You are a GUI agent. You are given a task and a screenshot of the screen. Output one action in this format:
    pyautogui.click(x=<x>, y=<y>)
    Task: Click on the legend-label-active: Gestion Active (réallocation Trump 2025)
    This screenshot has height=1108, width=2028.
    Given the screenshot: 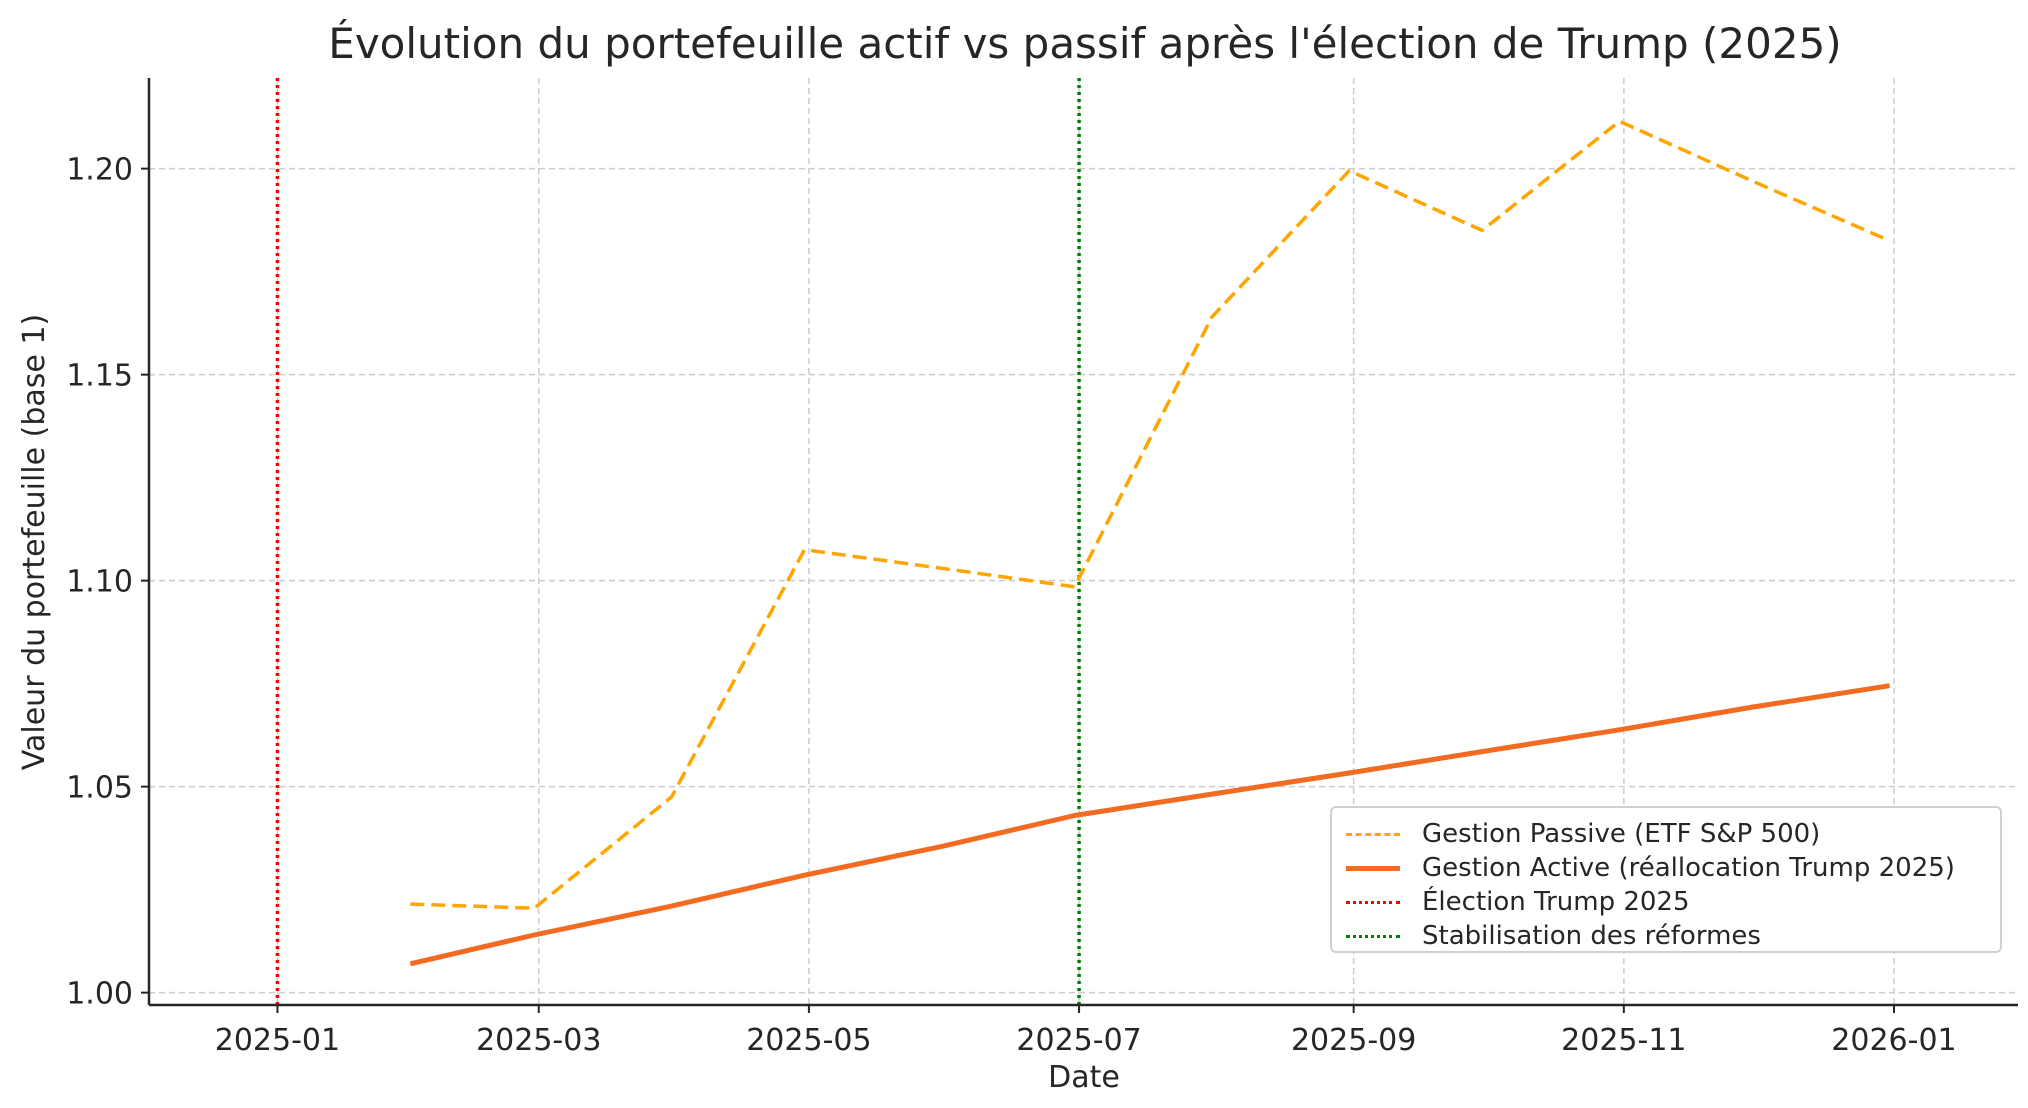 What is the action you would take?
    pyautogui.click(x=1688, y=868)
    